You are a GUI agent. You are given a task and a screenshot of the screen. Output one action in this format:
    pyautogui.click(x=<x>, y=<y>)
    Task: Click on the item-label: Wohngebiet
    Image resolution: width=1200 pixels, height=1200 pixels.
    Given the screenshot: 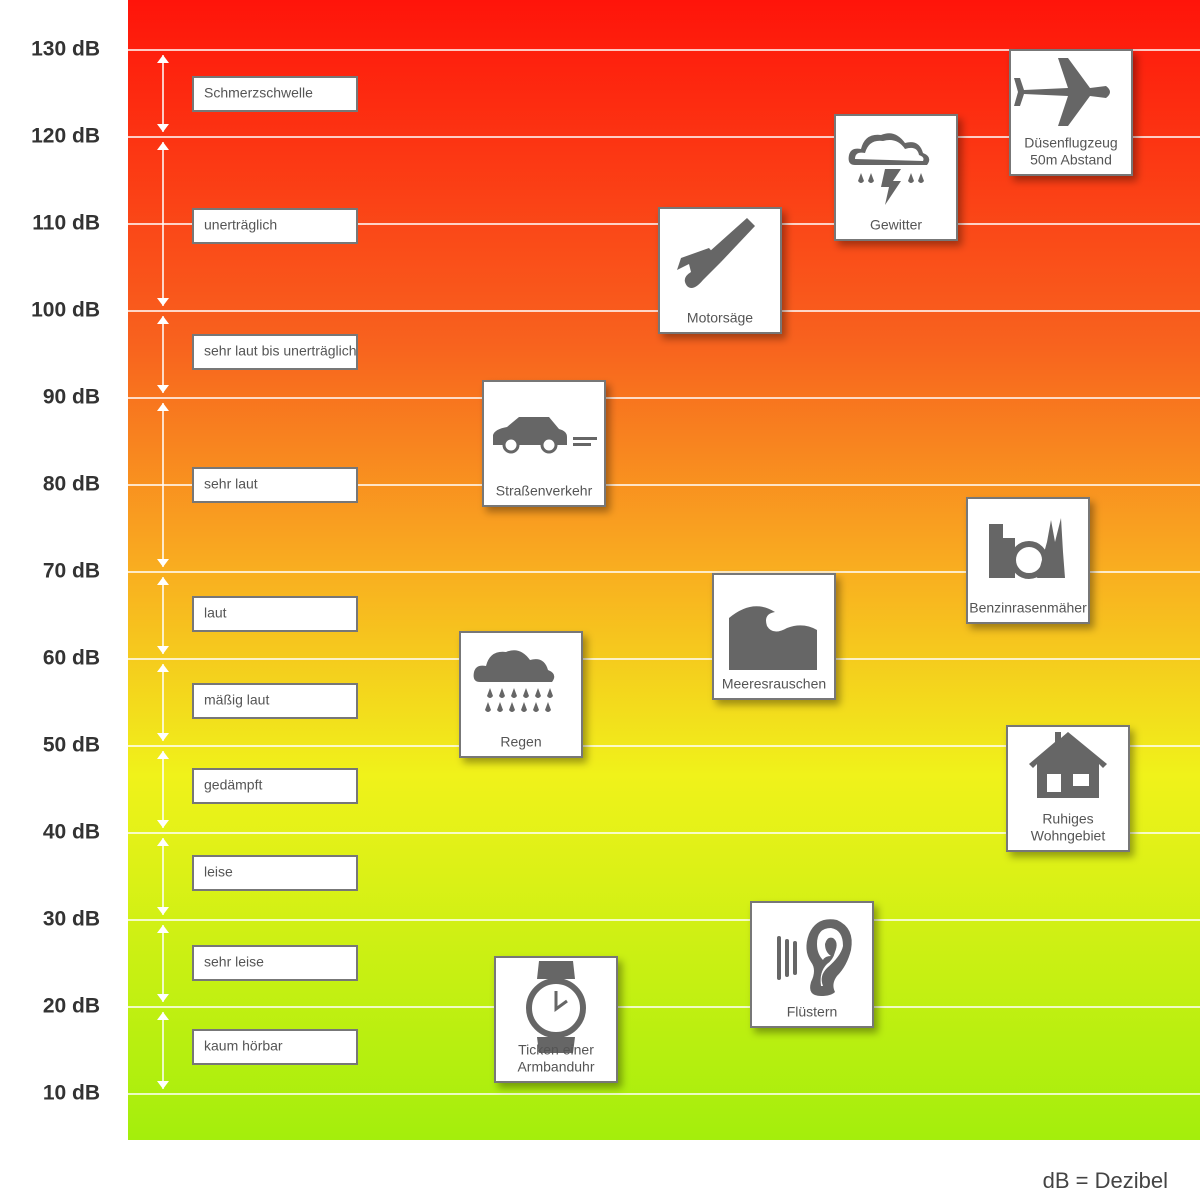 What is the action you would take?
    pyautogui.click(x=1068, y=836)
    